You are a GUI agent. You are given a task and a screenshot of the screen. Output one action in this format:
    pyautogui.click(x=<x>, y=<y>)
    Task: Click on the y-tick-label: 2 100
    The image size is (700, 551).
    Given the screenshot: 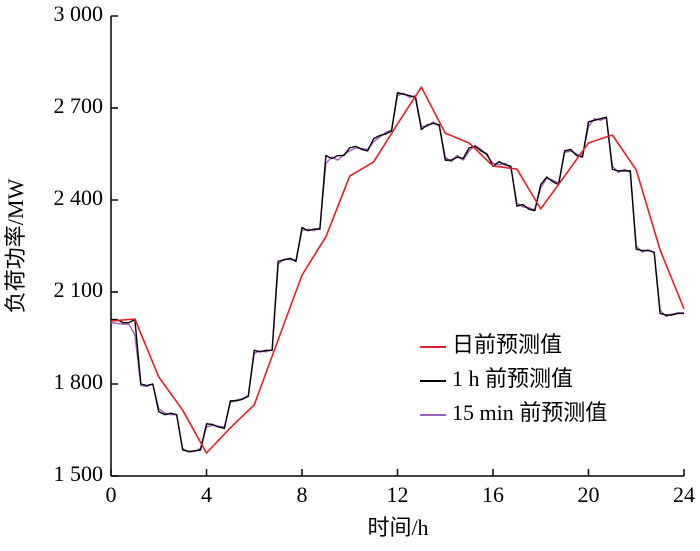 What is the action you would take?
    pyautogui.click(x=79, y=289)
    